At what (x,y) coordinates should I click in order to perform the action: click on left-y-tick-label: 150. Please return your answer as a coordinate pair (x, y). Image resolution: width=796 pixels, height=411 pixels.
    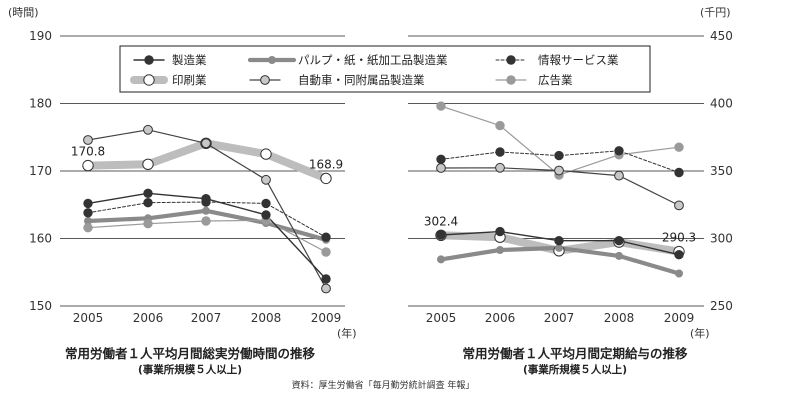
    Looking at the image, I should click on (40, 306).